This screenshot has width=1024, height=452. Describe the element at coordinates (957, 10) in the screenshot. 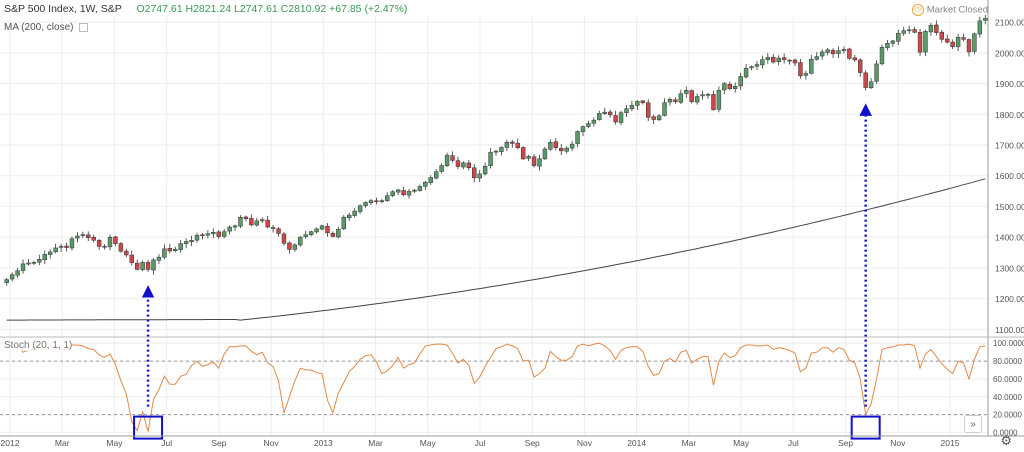

I see `market-status-label: Market Closed` at that location.